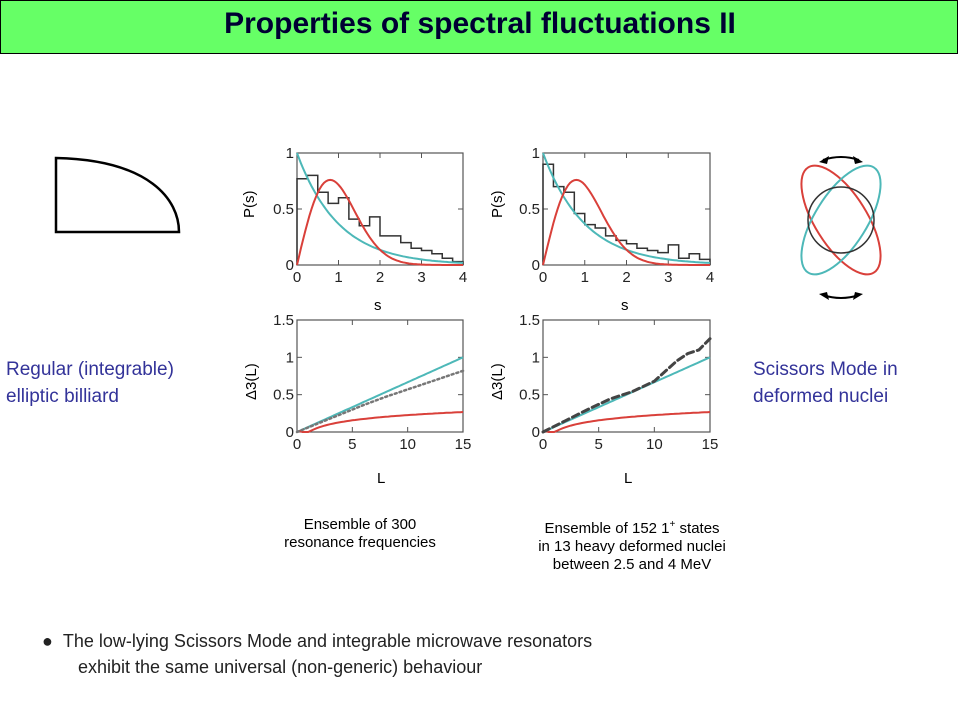 The image size is (960, 720). What do you see at coordinates (824, 160) in the screenshot?
I see `upper-arrow-head-left` at bounding box center [824, 160].